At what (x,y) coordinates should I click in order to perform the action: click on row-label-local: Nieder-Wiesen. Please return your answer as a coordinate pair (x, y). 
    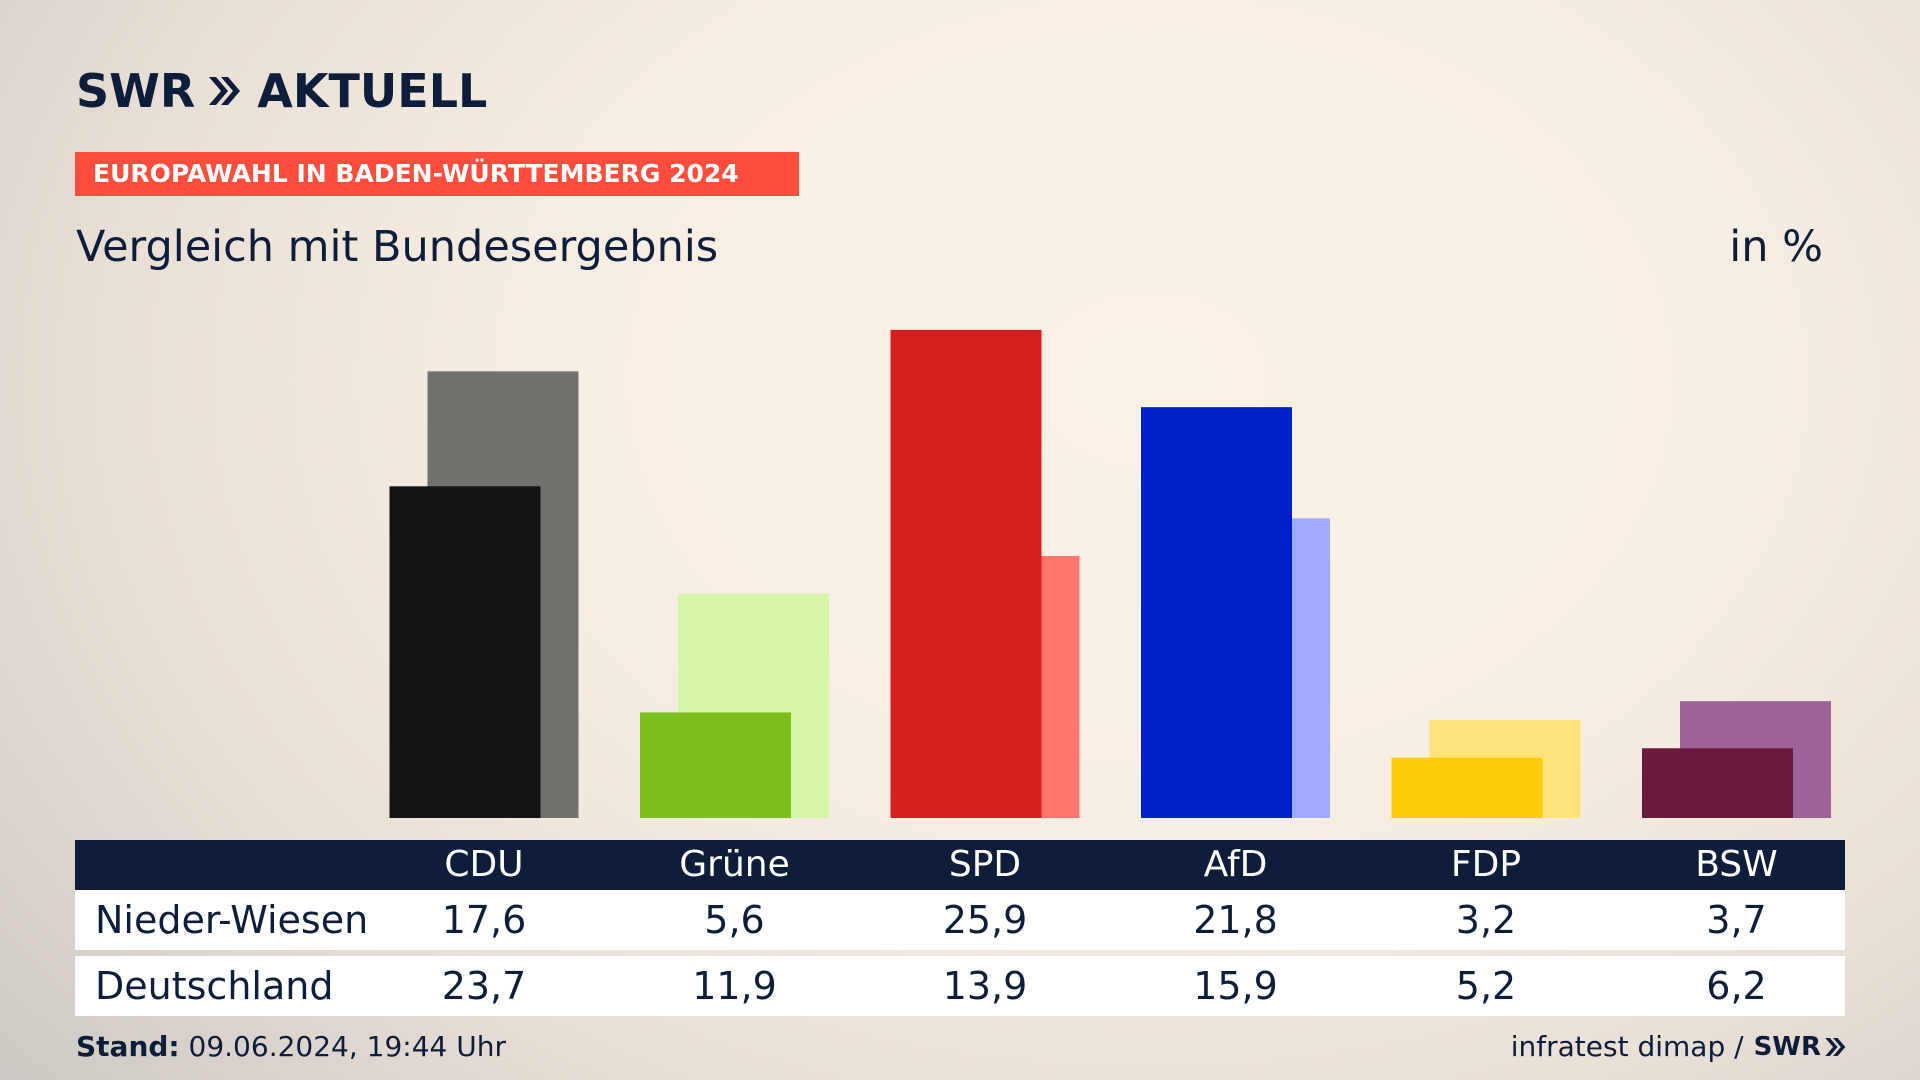
    Looking at the image, I should click on (232, 920).